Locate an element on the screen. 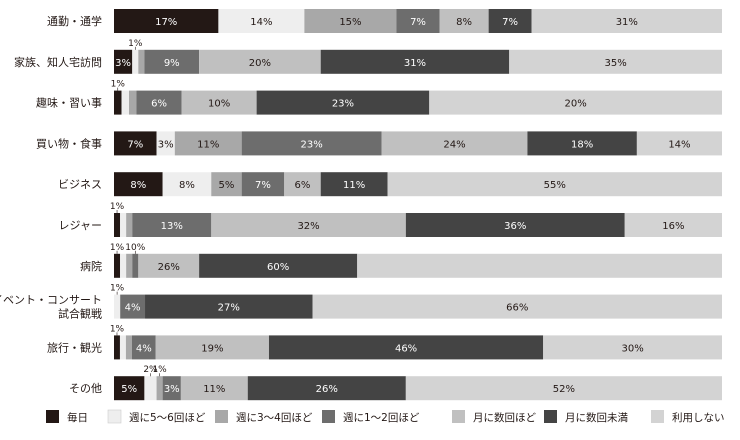 The width and height of the screenshot is (740, 440). category-label: 通勤・通学 is located at coordinates (74, 21).